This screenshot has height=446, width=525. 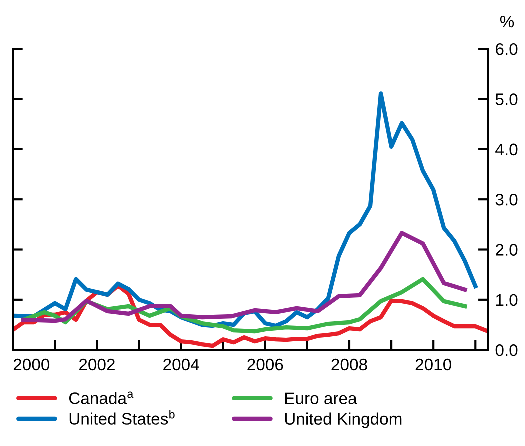 What do you see at coordinates (507, 250) in the screenshot?
I see `y-tick-label: 2.0` at bounding box center [507, 250].